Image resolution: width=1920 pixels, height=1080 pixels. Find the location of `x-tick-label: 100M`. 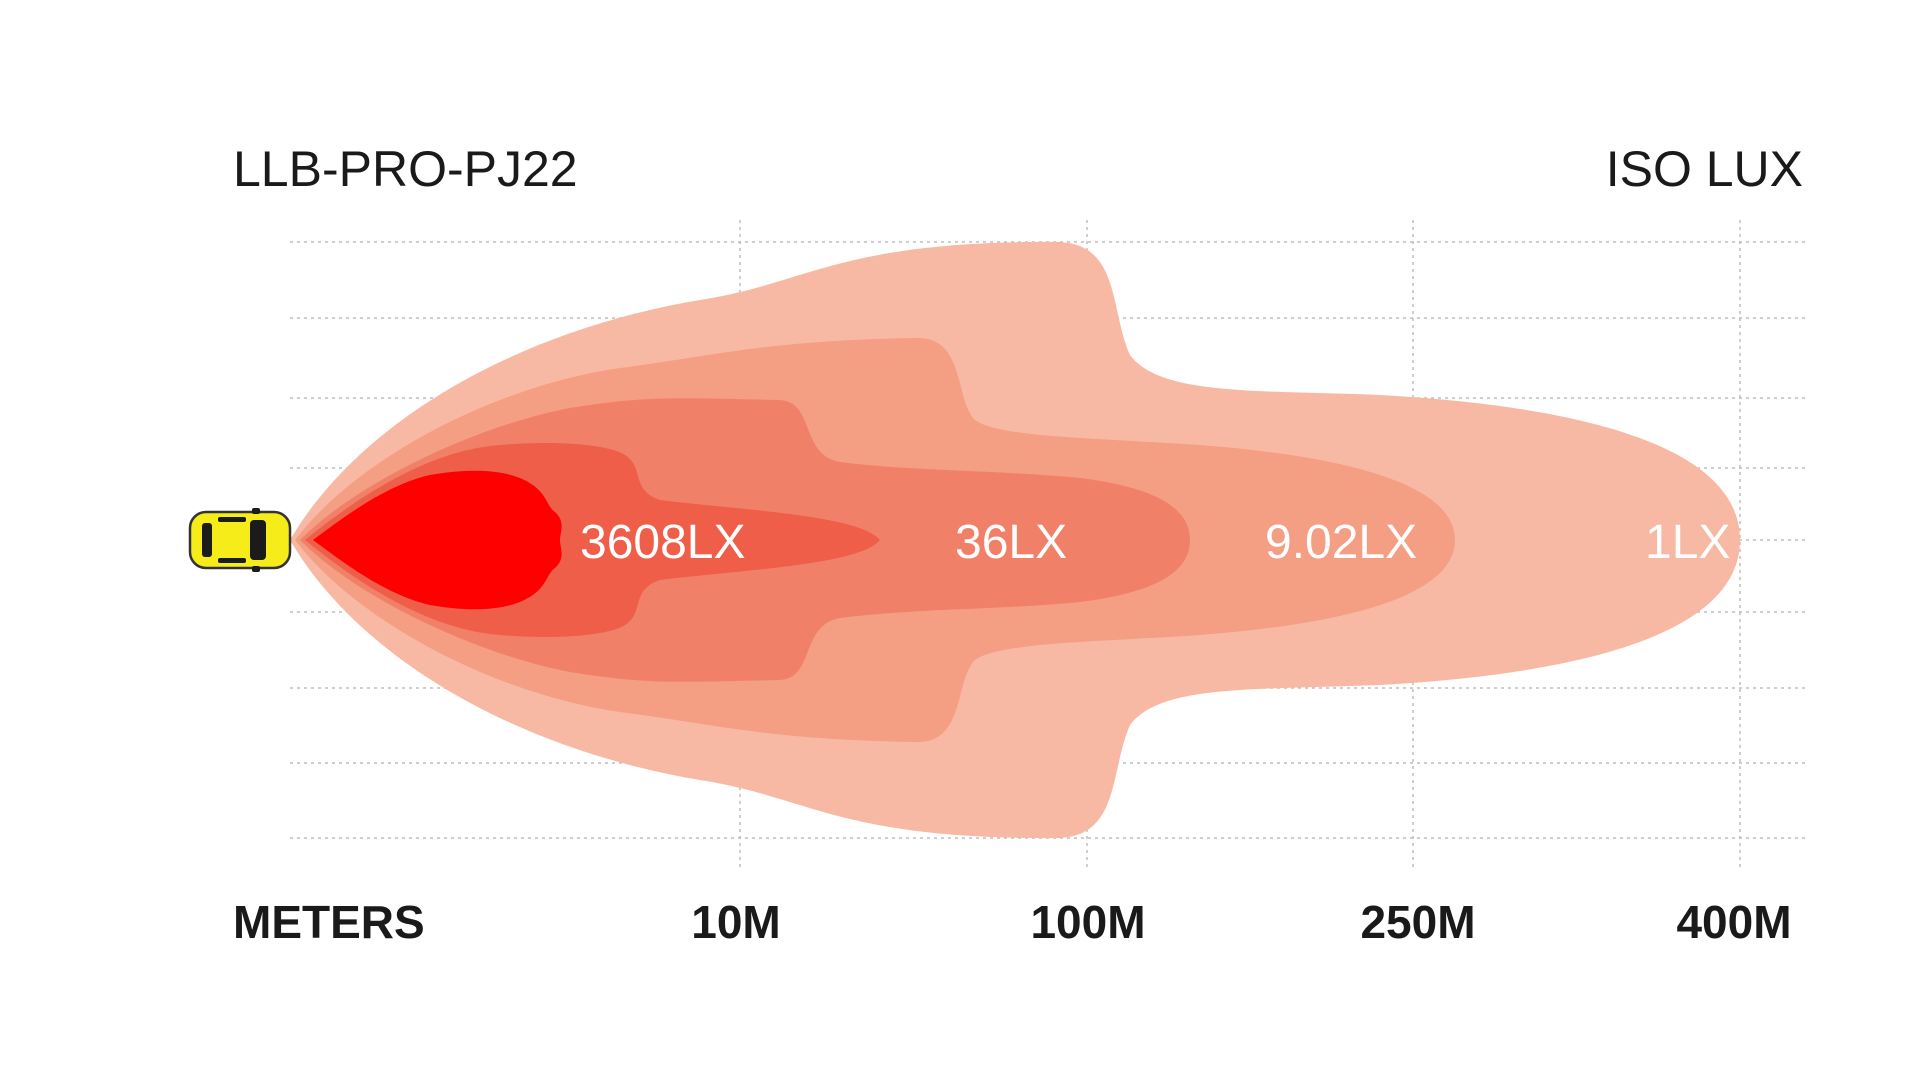

x-tick-label: 100M is located at coordinates (1087, 922).